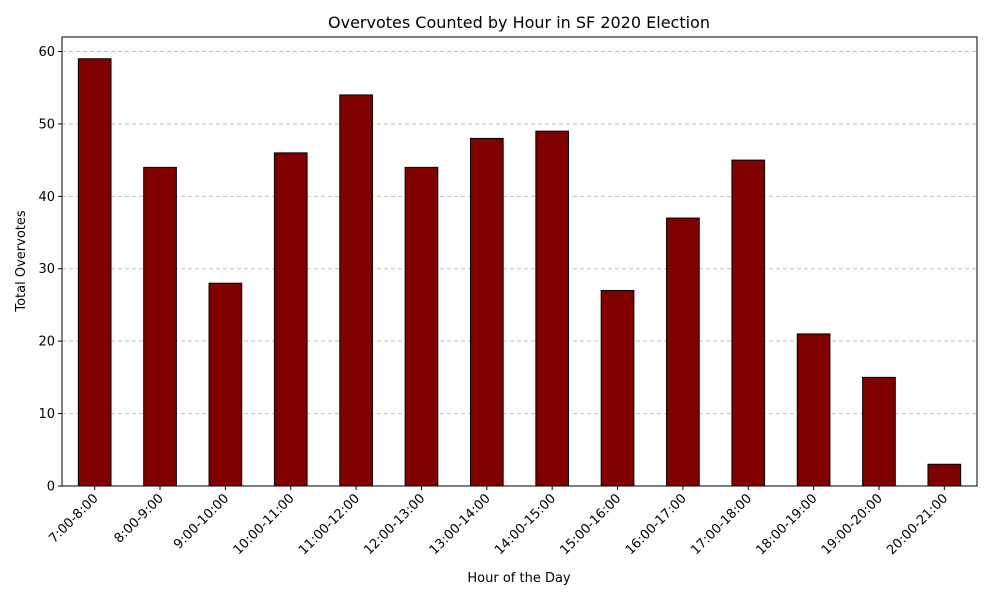 The width and height of the screenshot is (1000, 604). I want to click on y-axis-ticks: 0 10 20 30 40 50 60, so click(50, 270).